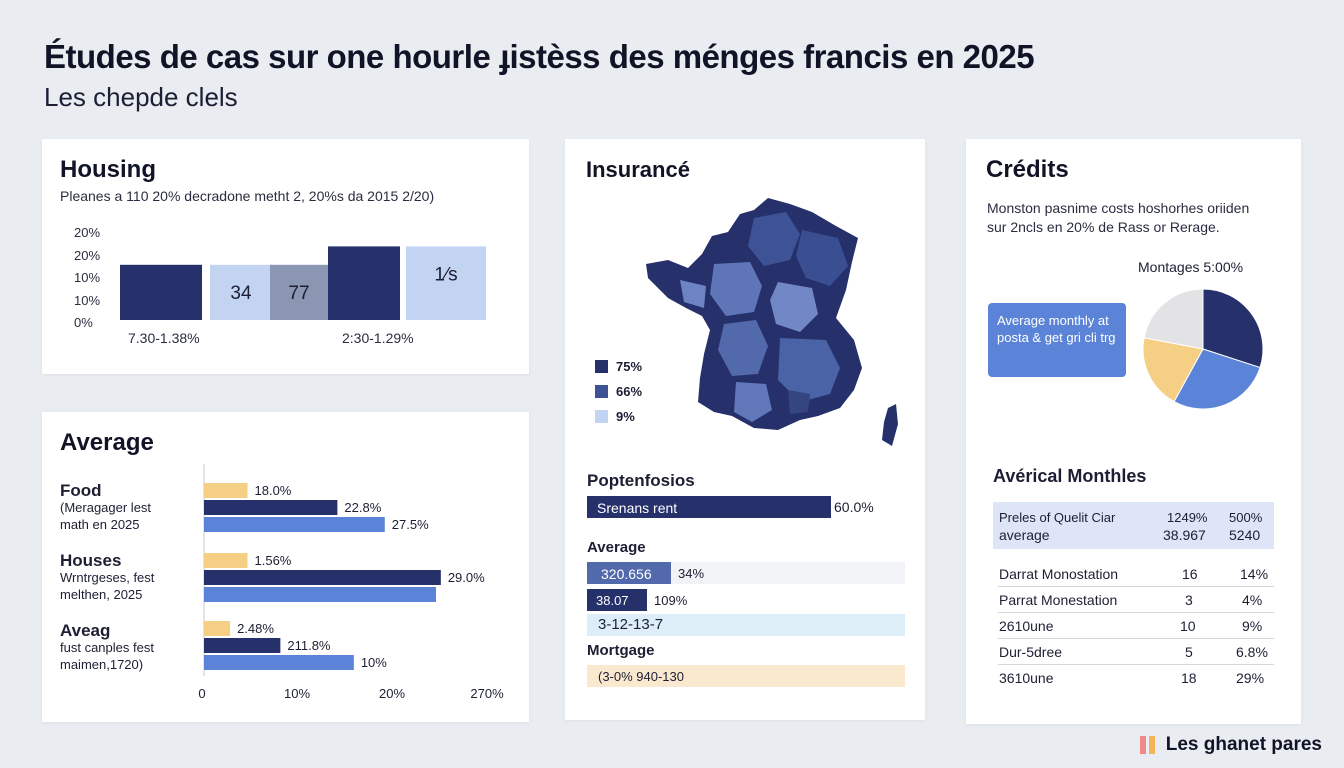 Image resolution: width=1344 pixels, height=768 pixels. Describe the element at coordinates (601, 416) in the screenshot. I see `legend-swatch` at that location.